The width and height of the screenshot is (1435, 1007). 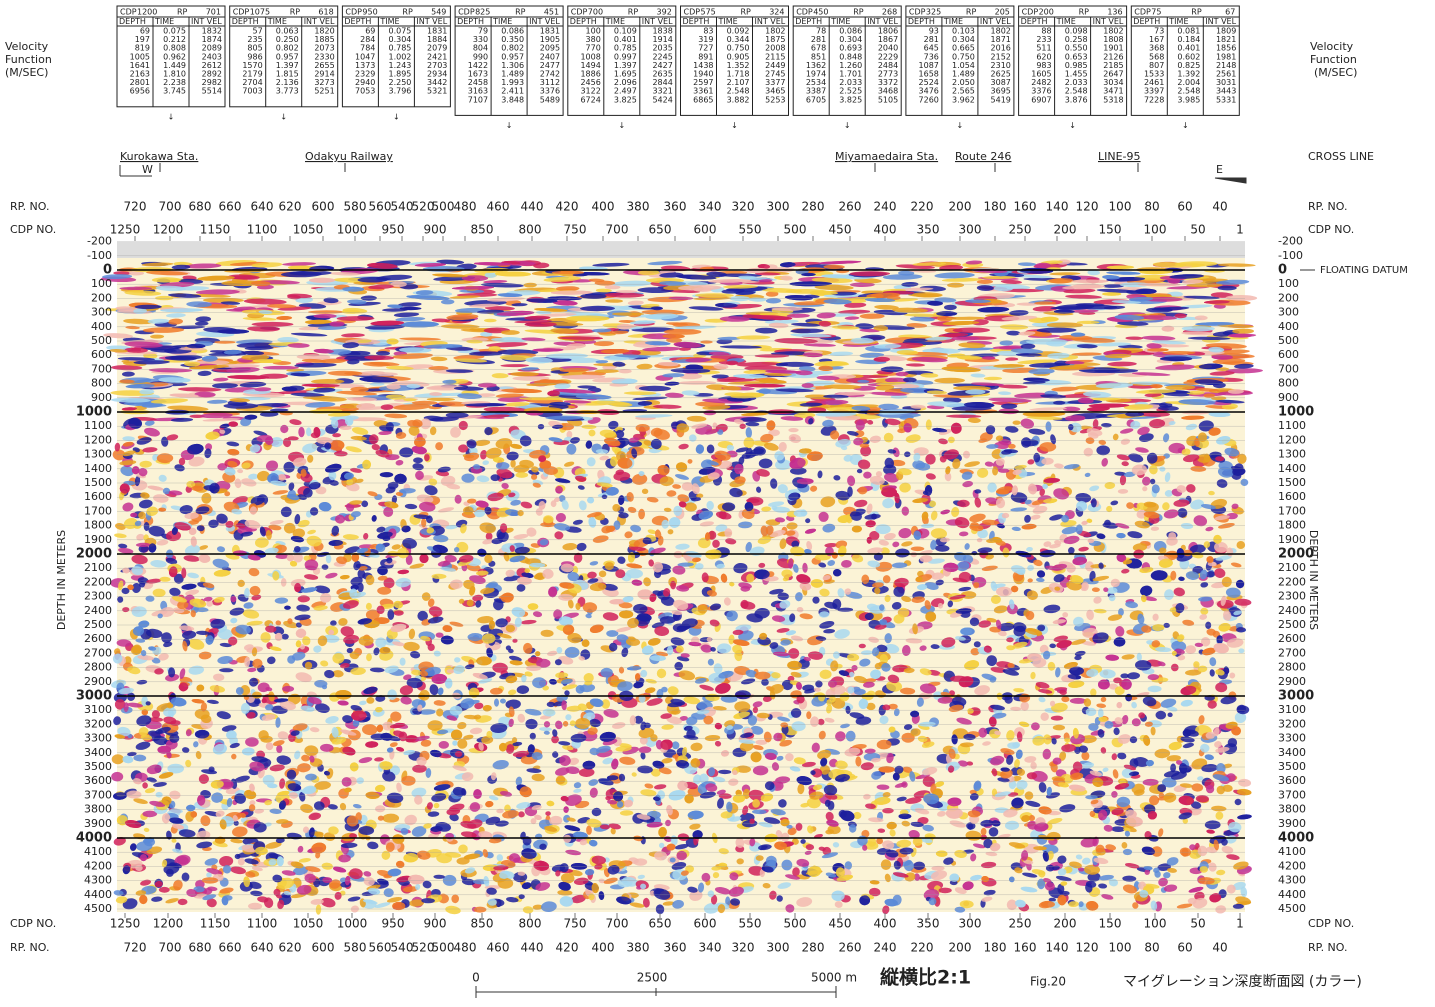 I want to click on rp-label: RP. NO., so click(x=30, y=206).